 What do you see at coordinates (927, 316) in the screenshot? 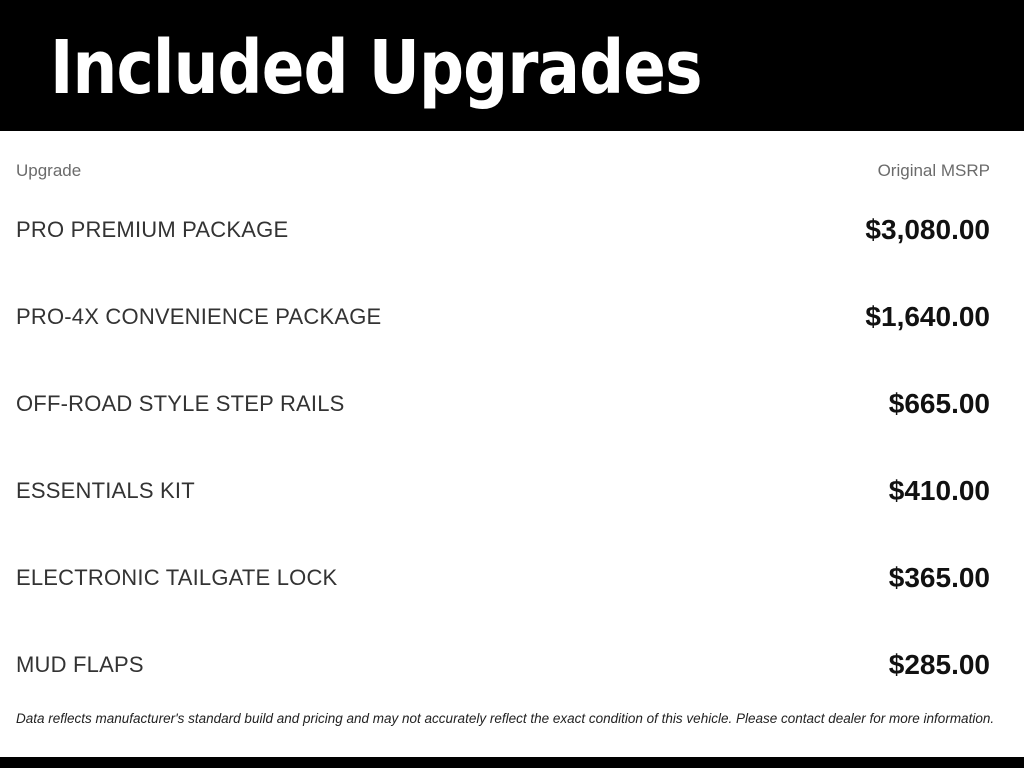
I see `upgrade-price: $1,640.00` at bounding box center [927, 316].